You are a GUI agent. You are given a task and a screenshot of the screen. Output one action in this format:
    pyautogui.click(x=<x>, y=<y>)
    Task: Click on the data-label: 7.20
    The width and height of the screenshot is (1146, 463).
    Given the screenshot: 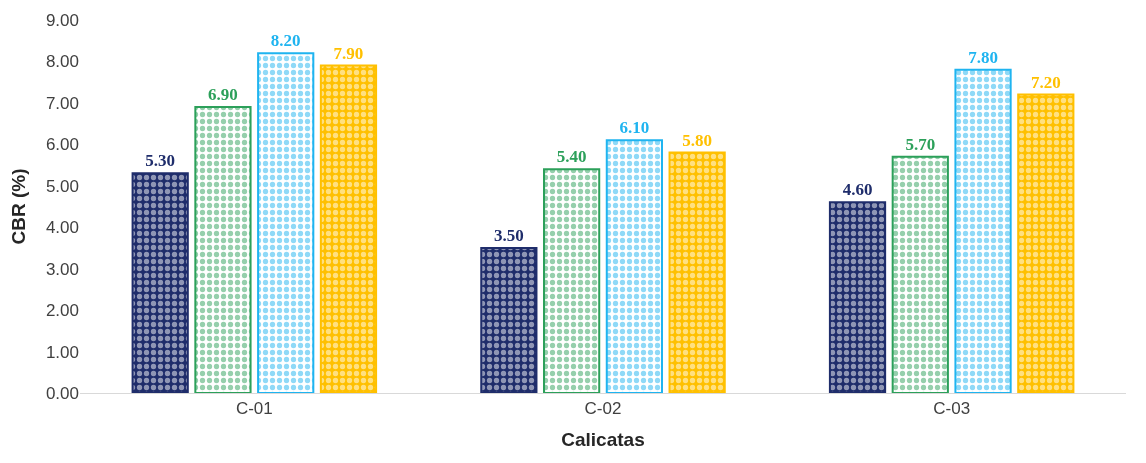 What is the action you would take?
    pyautogui.click(x=1045, y=82)
    